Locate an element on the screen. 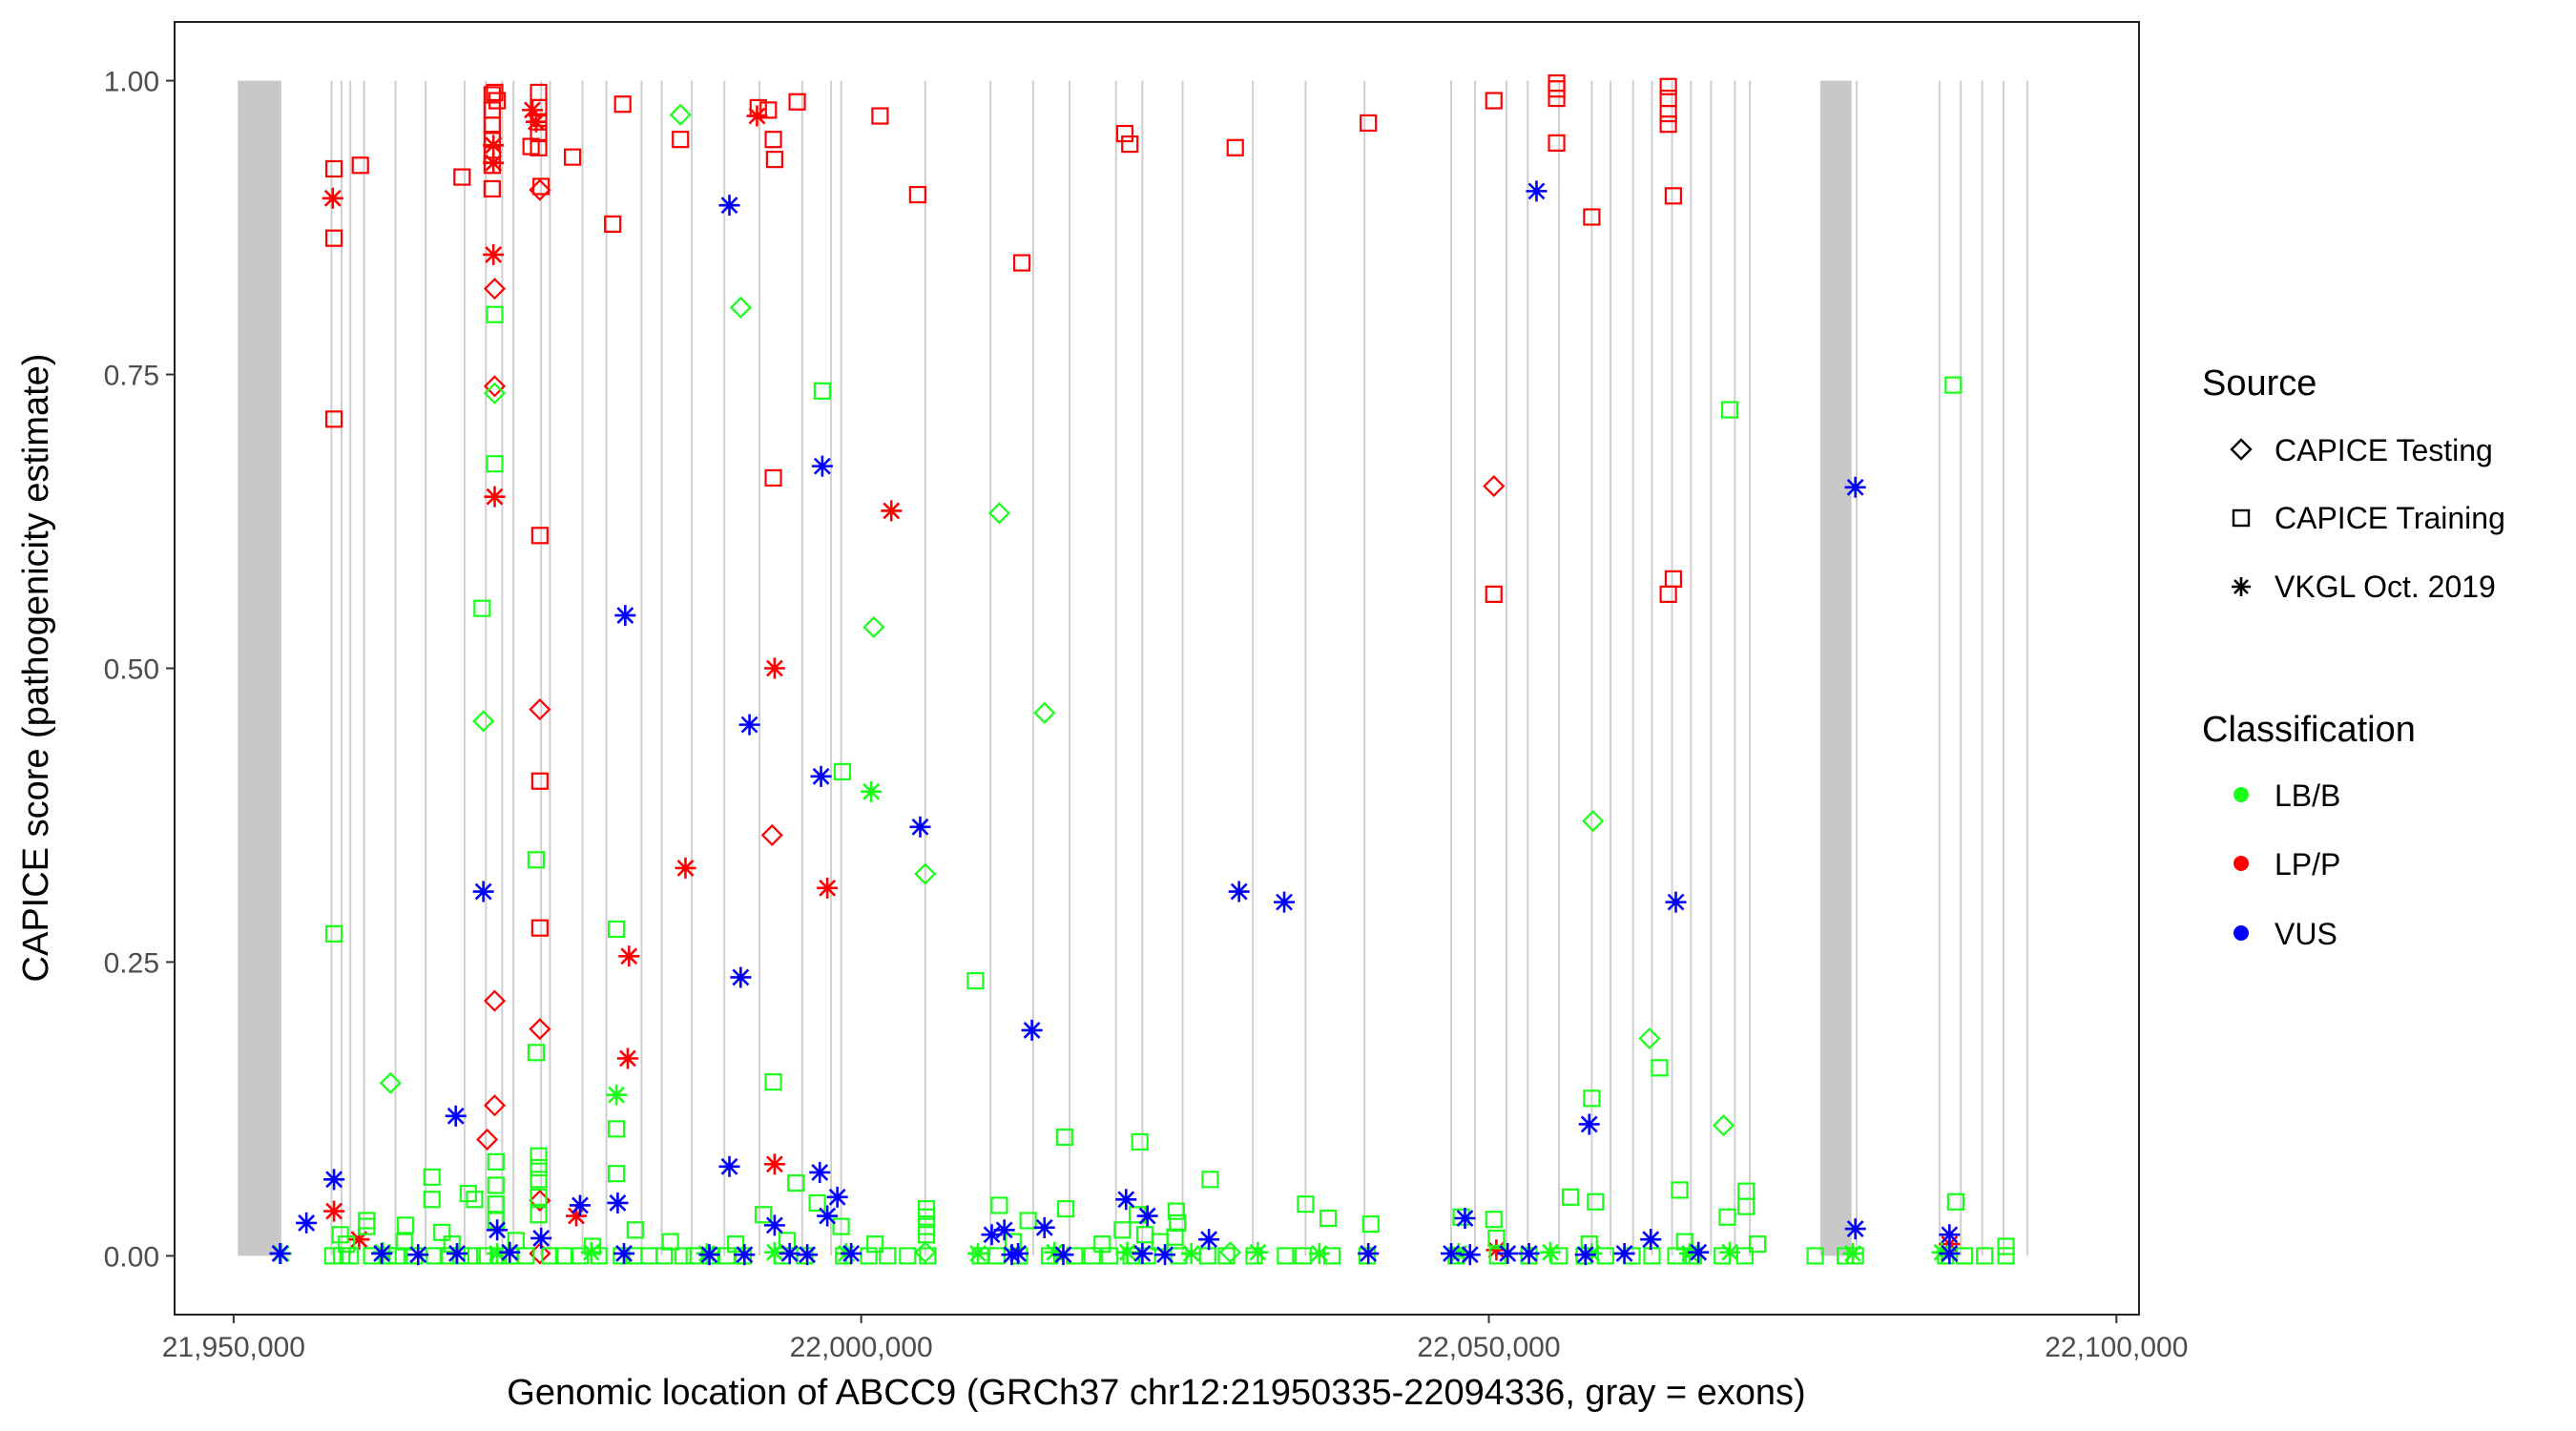  exon-band is located at coordinates (259, 668).